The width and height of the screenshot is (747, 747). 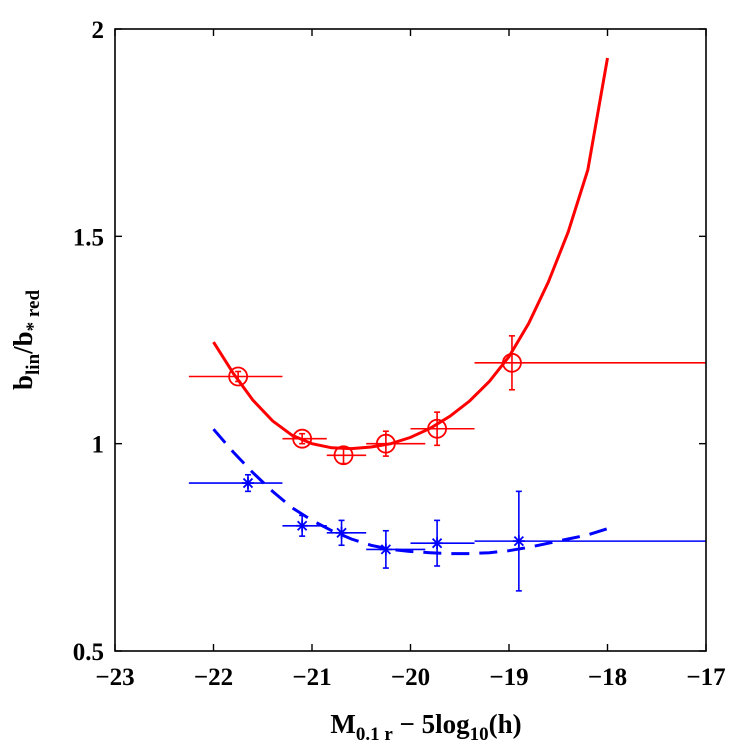 What do you see at coordinates (33, 311) in the screenshot?
I see `y-axis-title-sub2: * red` at bounding box center [33, 311].